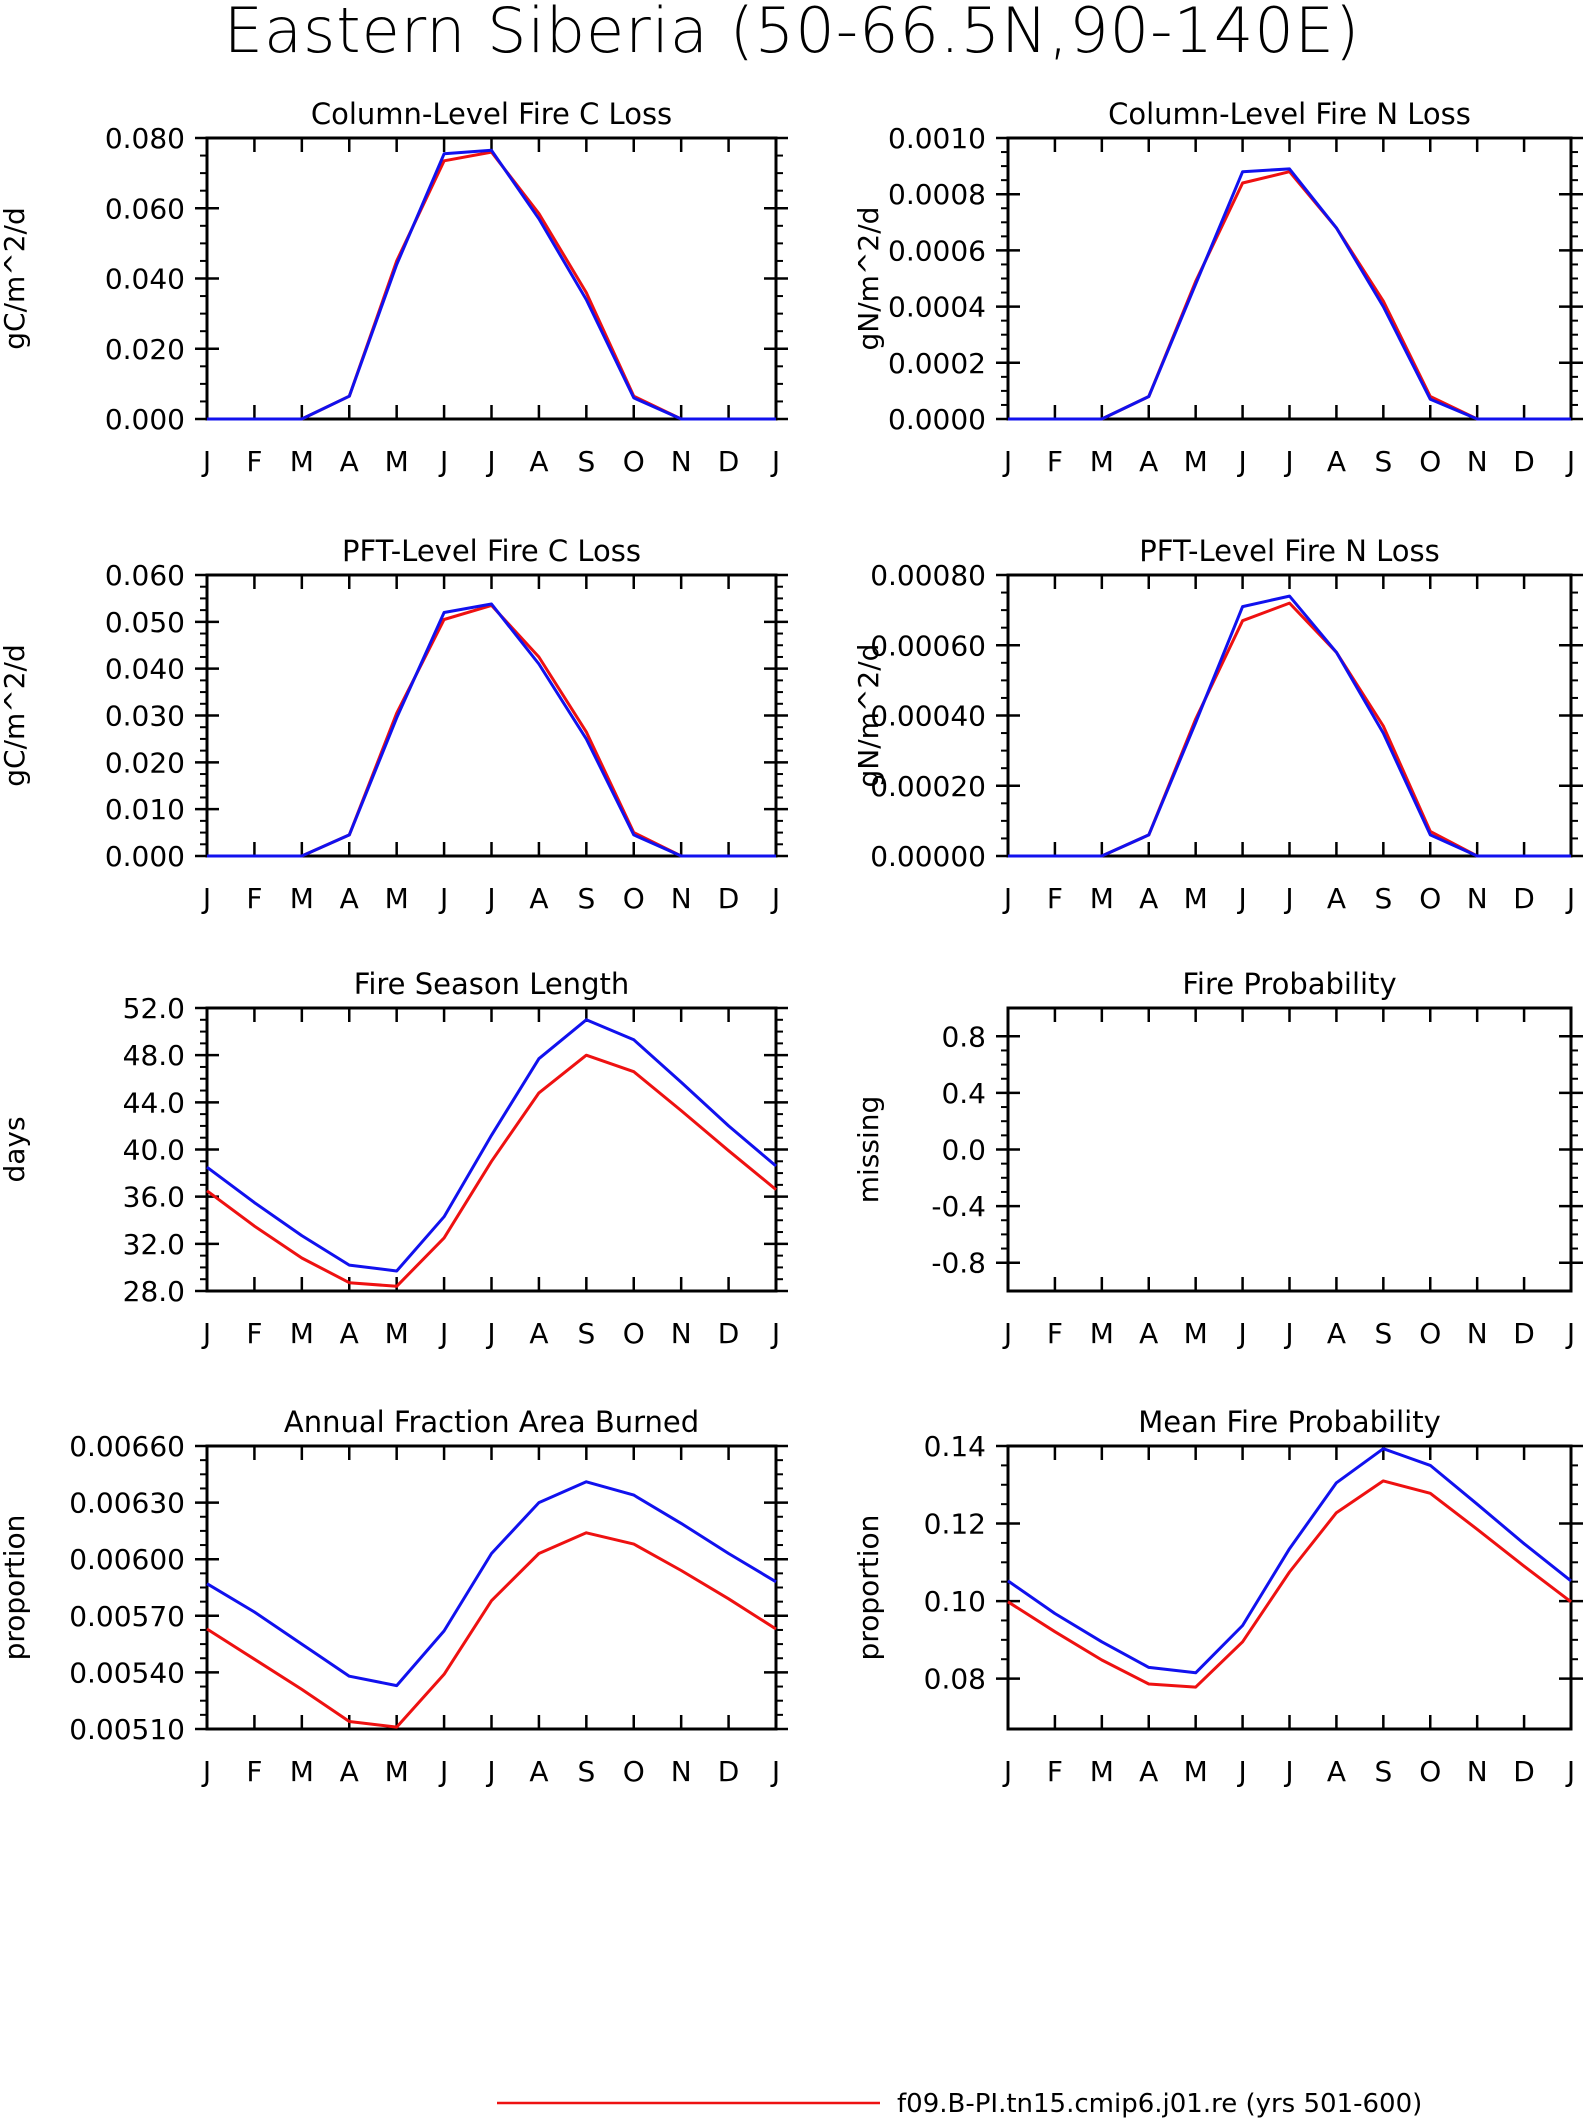 The height and width of the screenshot is (2119, 1585). Describe the element at coordinates (792, 33) in the screenshot. I see `main-title: Eastern Siberia (50-66.5N,90-140E)` at that location.